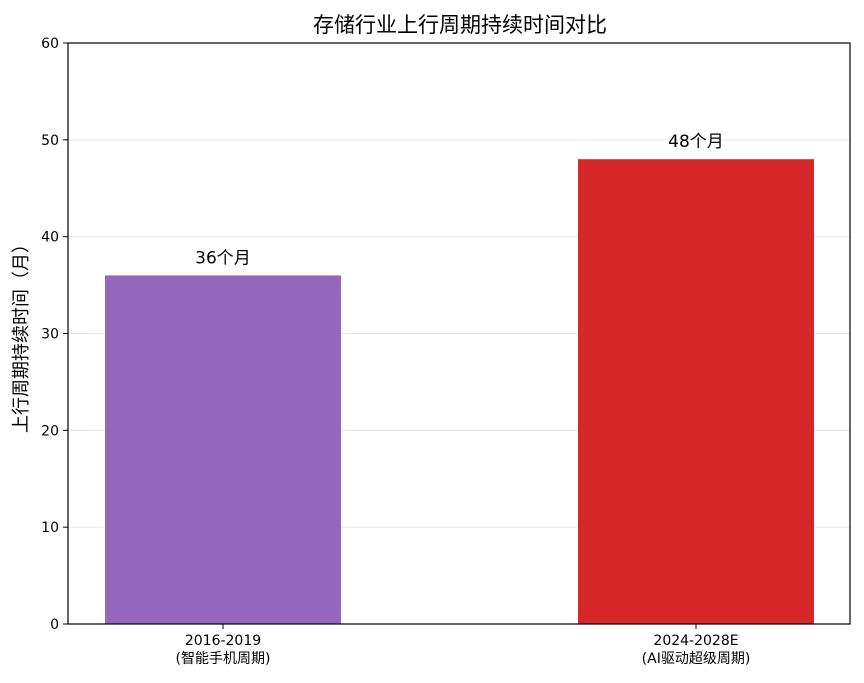  What do you see at coordinates (50, 335) in the screenshot?
I see `y-tick-label: 30` at bounding box center [50, 335].